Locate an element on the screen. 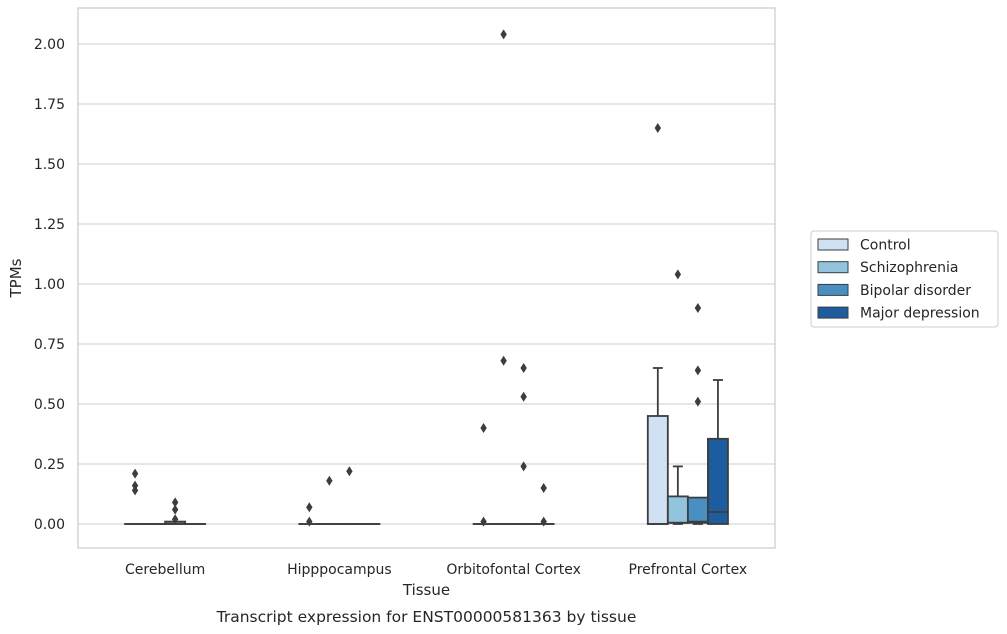 Image resolution: width=1007 pixels, height=634 pixels. x-tick-label: Orbitofontal Cortex is located at coordinates (513, 570).